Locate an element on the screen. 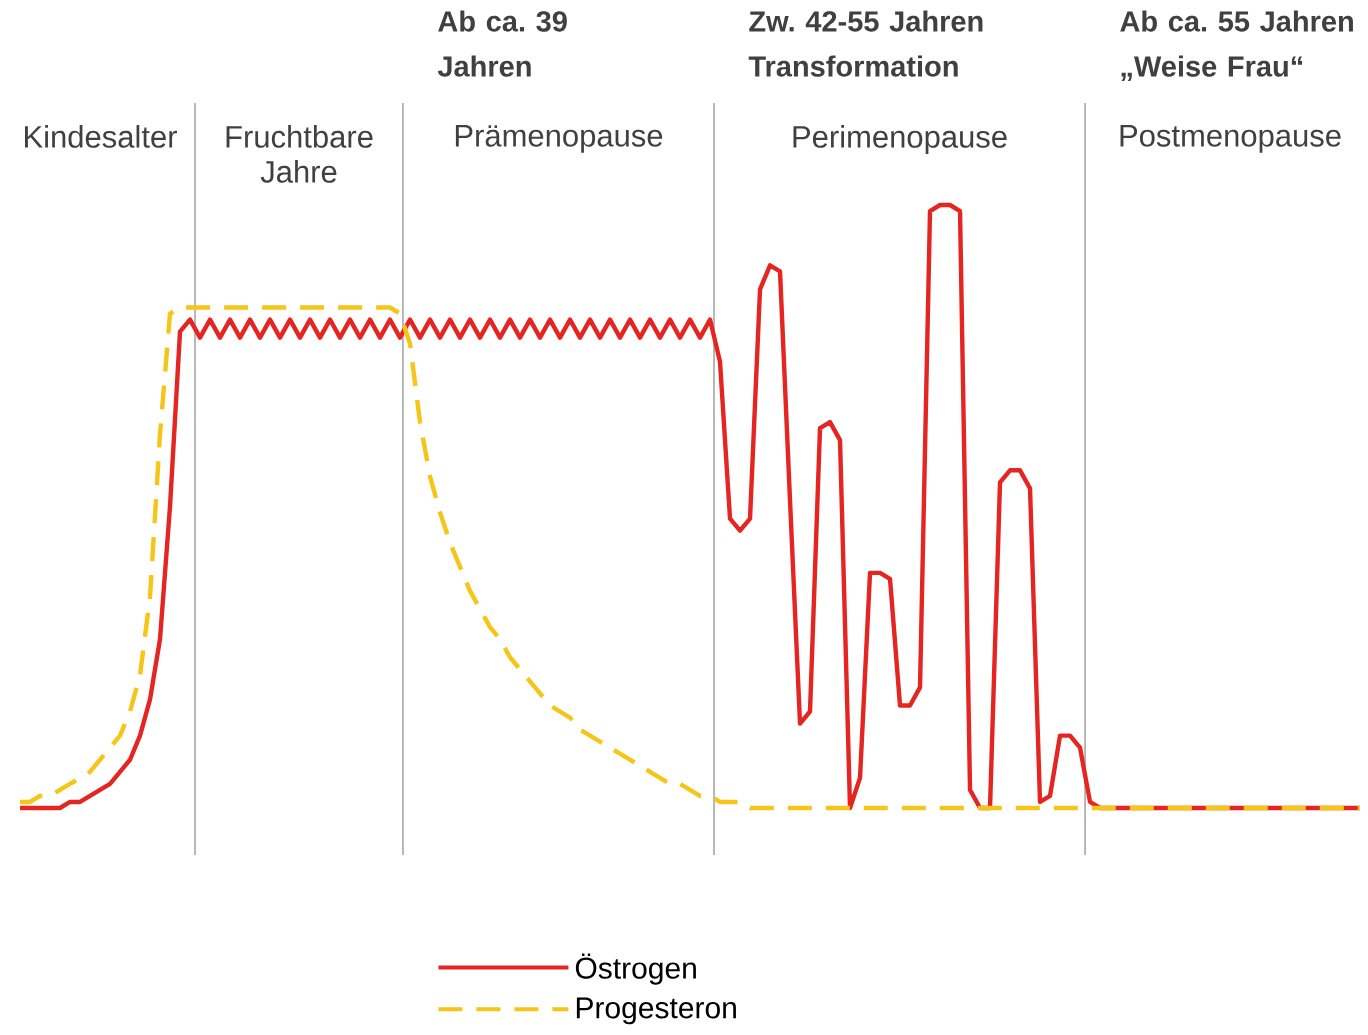 This screenshot has width=1368, height=1035. text: Fruchtbare Jahre is located at coordinates (299, 154).